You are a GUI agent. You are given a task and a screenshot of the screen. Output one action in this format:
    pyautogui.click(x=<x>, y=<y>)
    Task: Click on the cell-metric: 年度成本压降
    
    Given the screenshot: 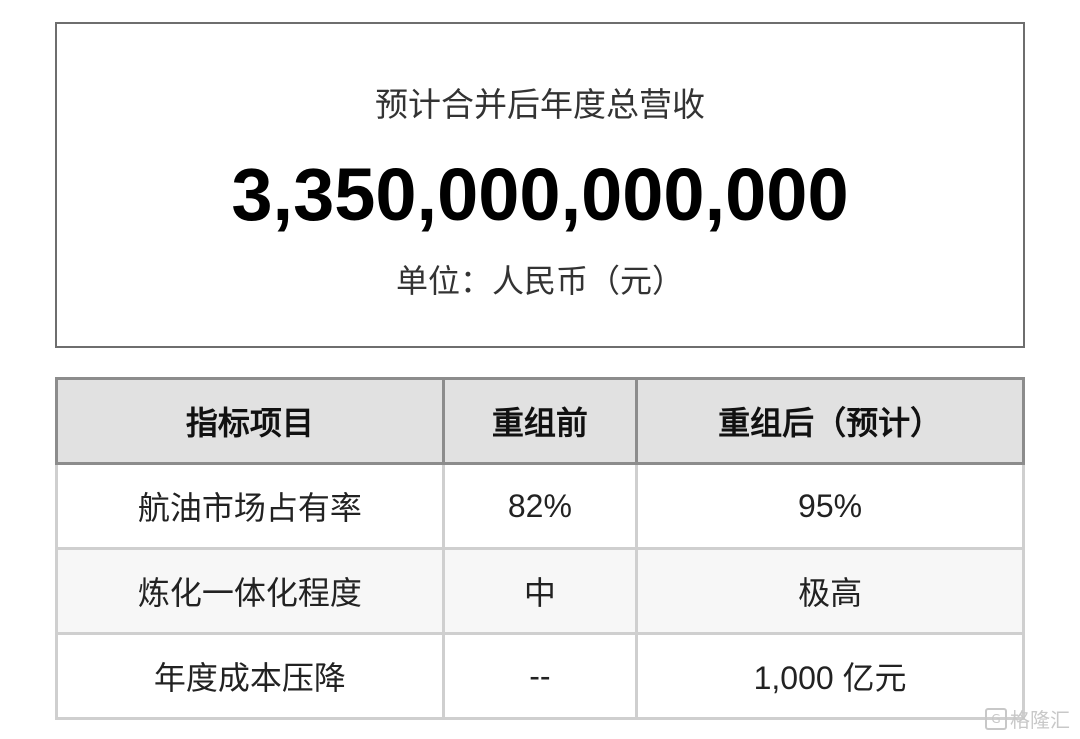 What is the action you would take?
    pyautogui.click(x=250, y=676)
    